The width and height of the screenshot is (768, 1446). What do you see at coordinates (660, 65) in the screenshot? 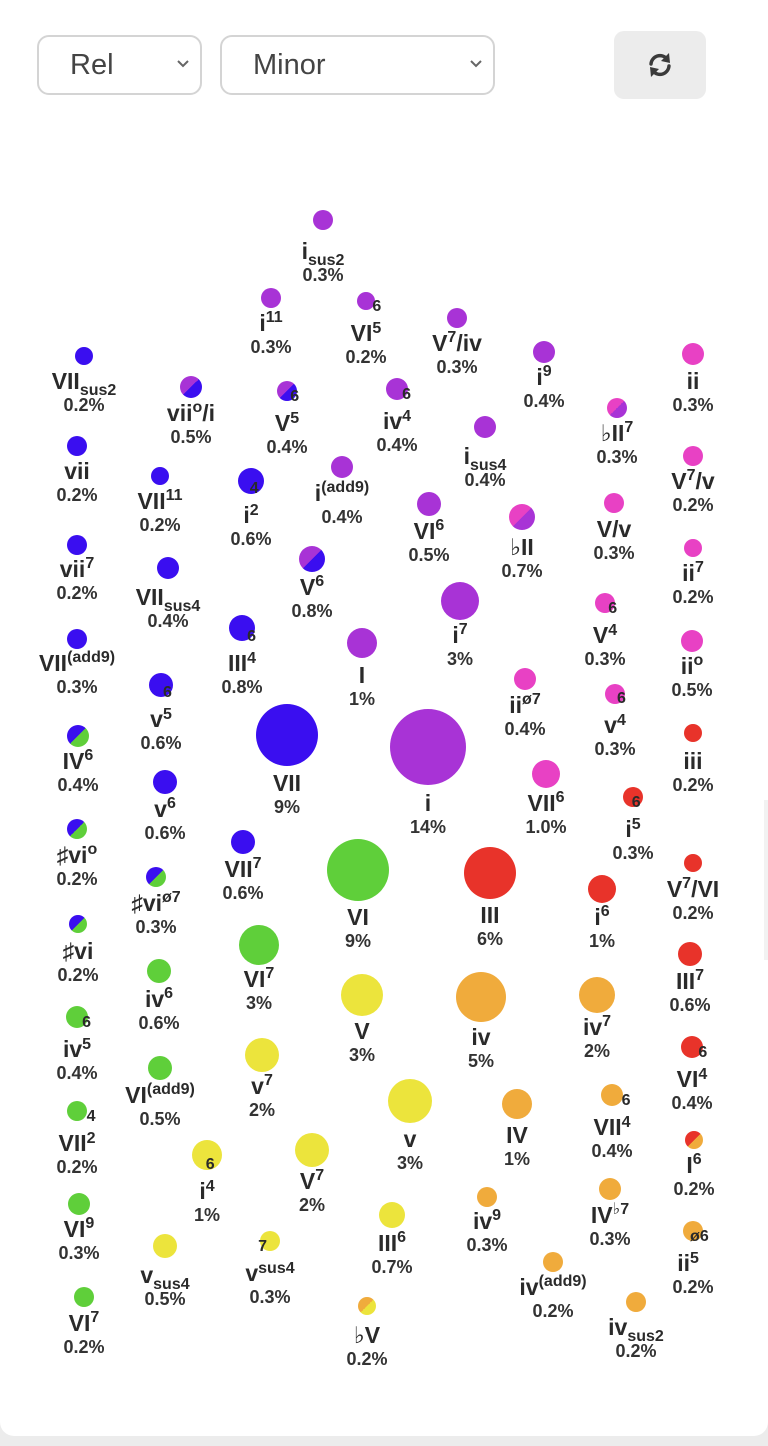
I see `refresh-button` at bounding box center [660, 65].